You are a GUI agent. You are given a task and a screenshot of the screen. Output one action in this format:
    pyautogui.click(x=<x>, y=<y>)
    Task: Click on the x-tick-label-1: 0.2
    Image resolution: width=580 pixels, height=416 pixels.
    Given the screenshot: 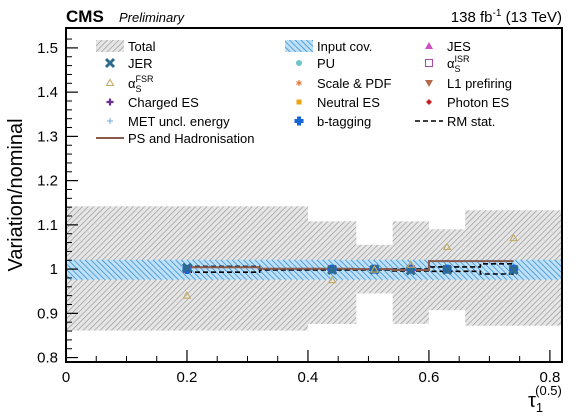 What is the action you would take?
    pyautogui.click(x=187, y=377)
    